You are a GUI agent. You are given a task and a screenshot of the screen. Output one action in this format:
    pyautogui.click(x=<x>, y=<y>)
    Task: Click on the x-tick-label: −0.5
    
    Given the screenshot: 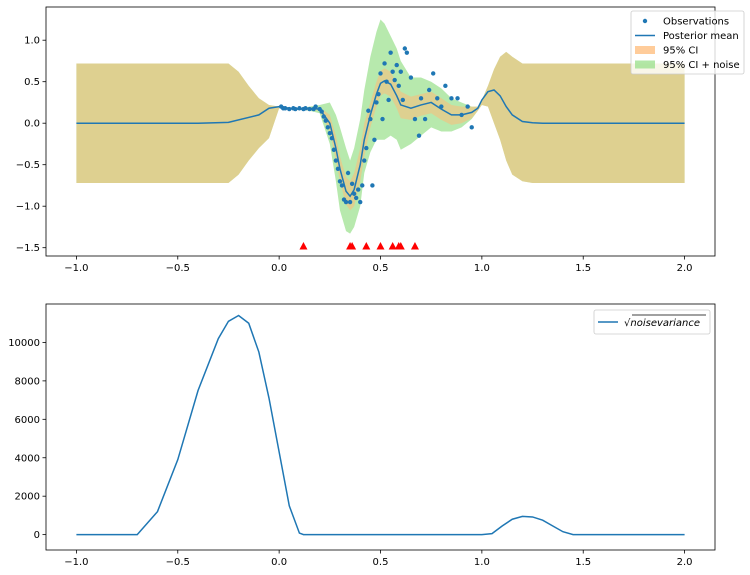 What is the action you would take?
    pyautogui.click(x=178, y=562)
    